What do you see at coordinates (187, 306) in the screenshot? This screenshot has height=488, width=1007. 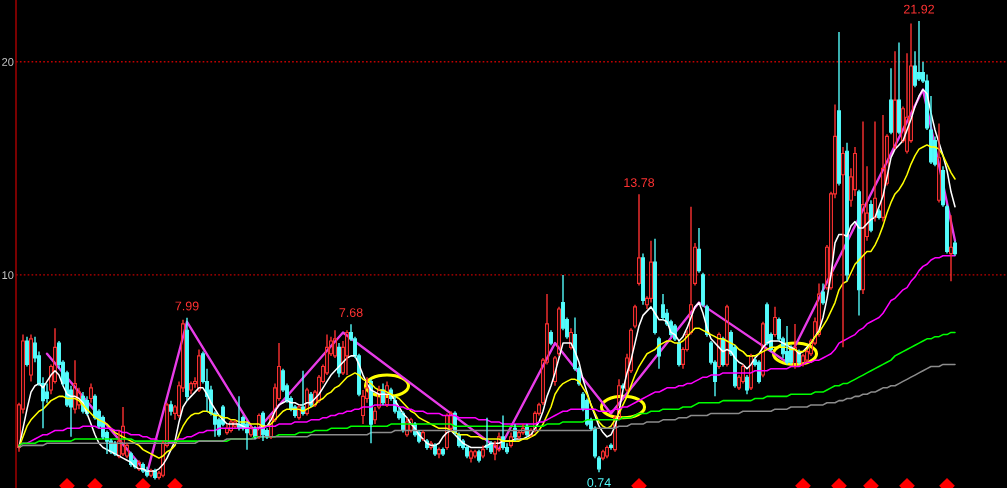 I see `annotation: 7.99` at bounding box center [187, 306].